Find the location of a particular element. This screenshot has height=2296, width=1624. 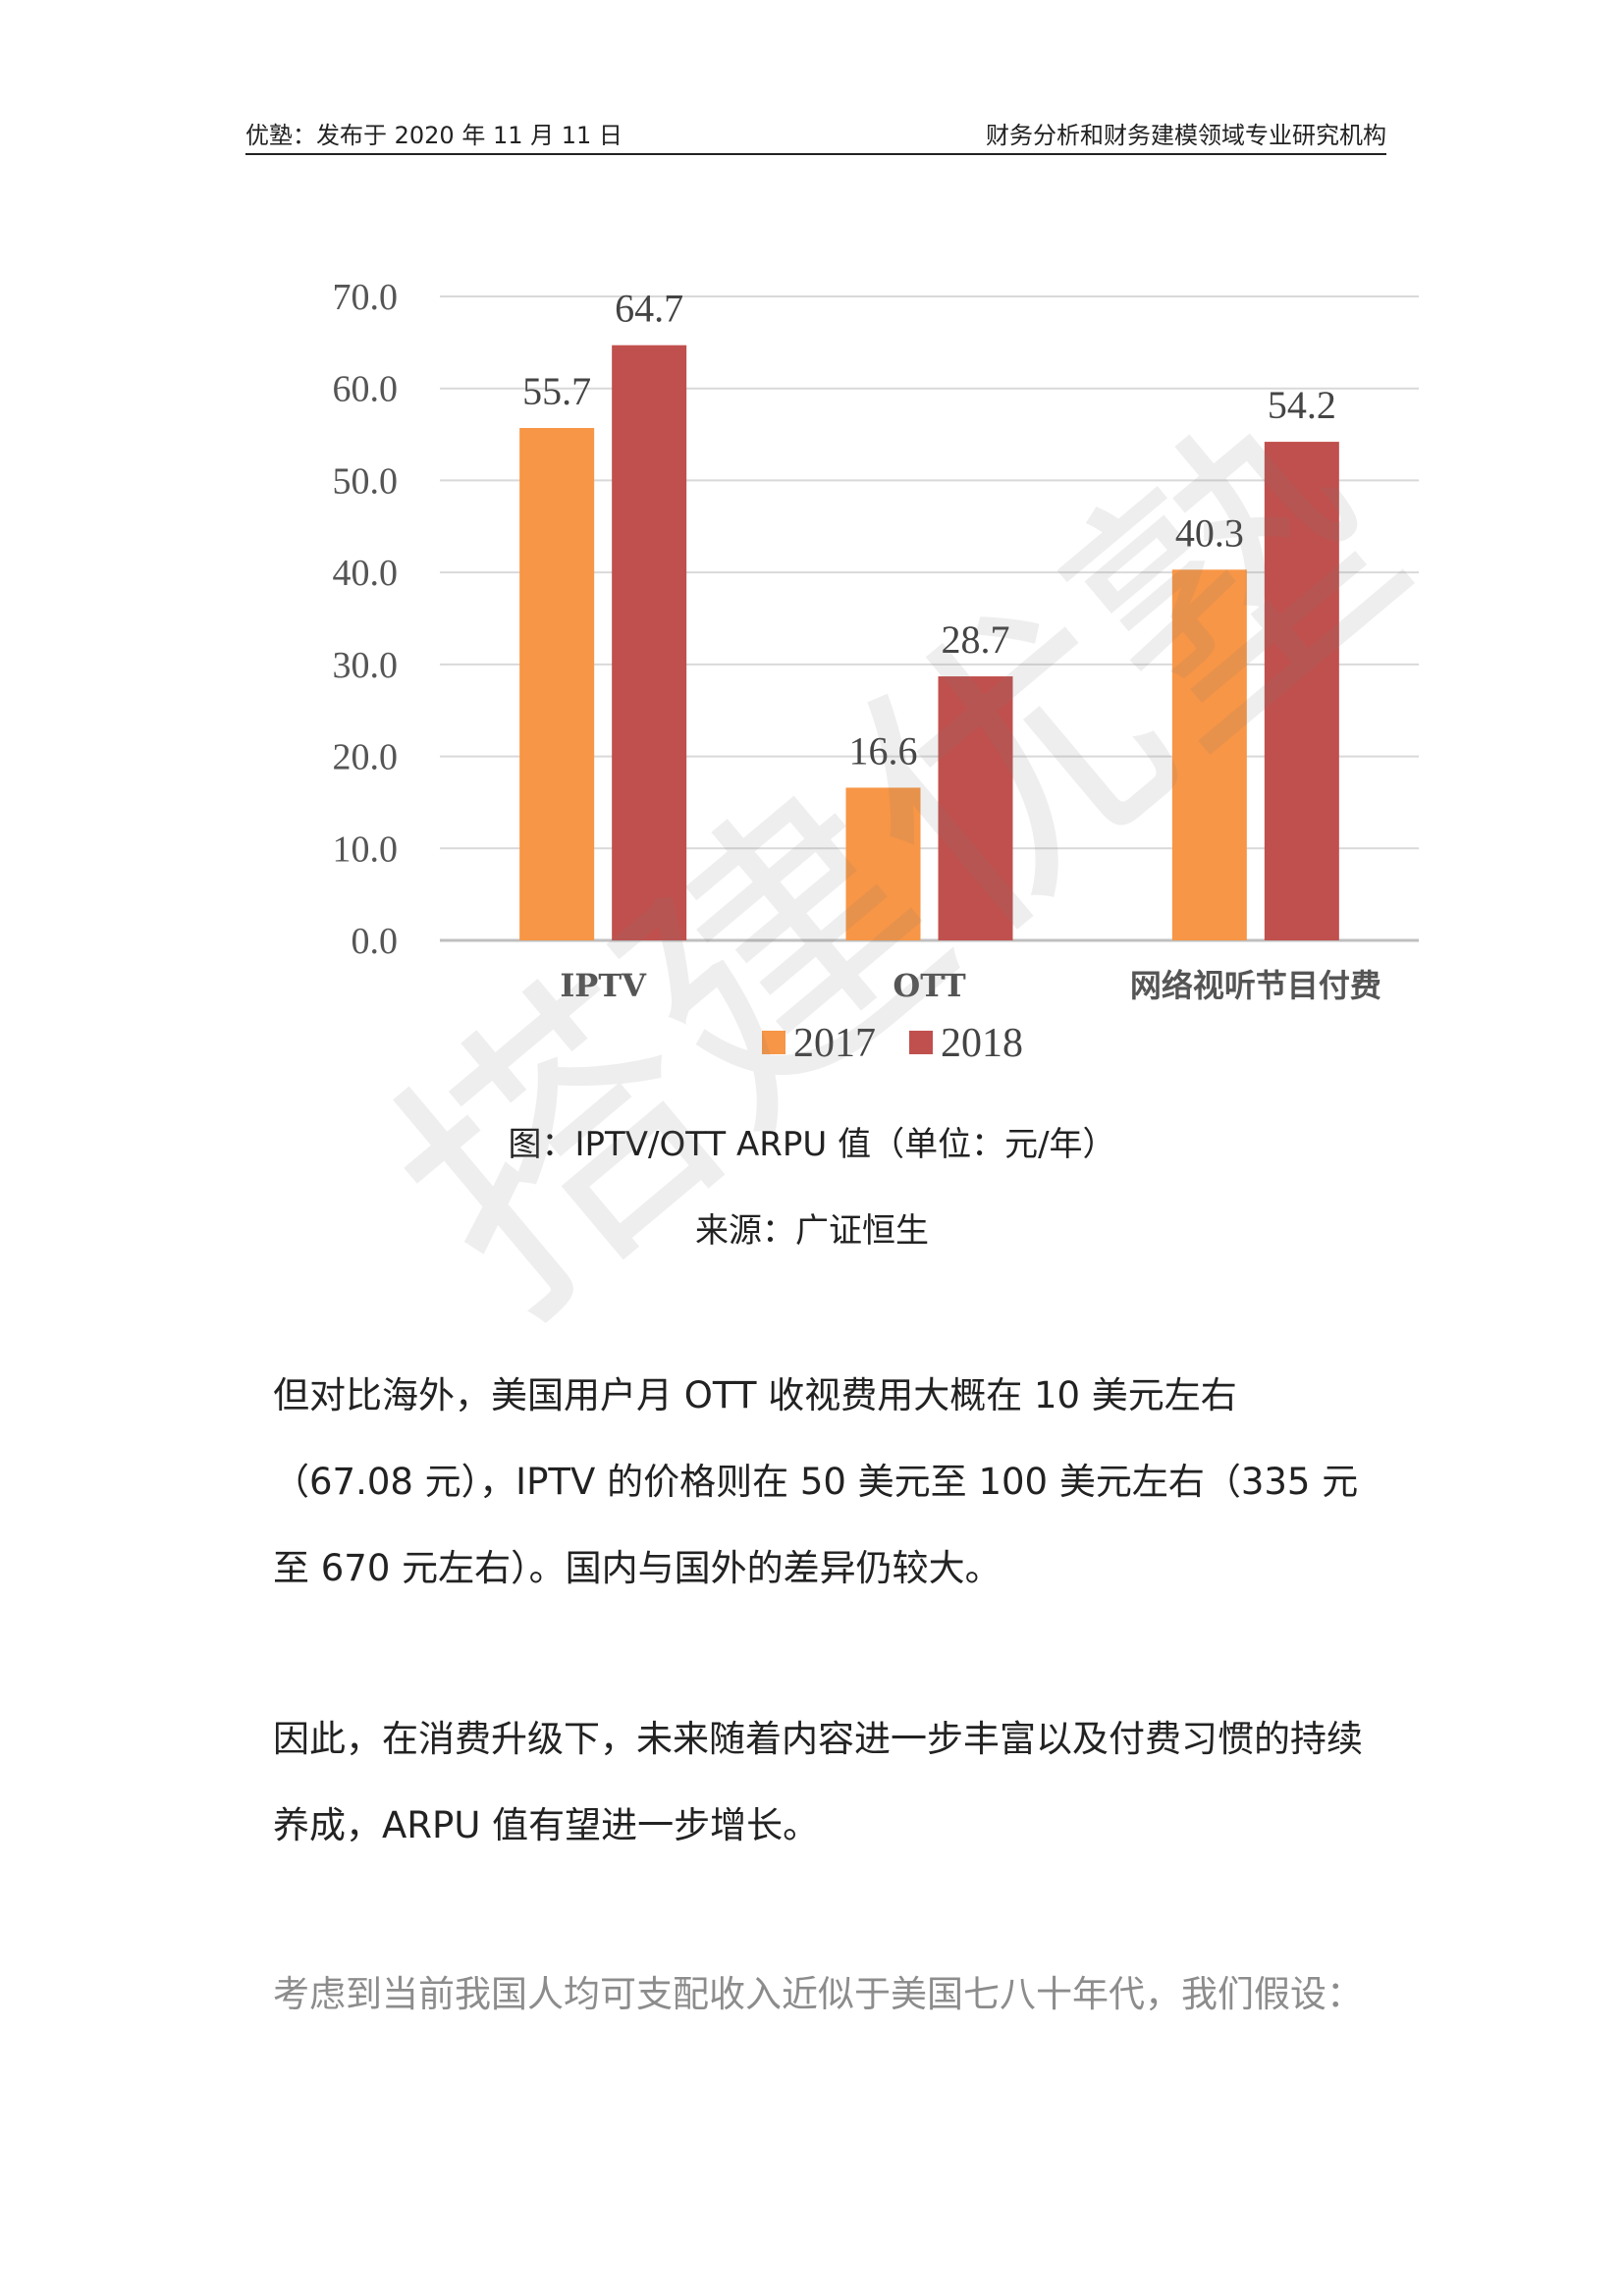

legend-swatch-2018 is located at coordinates (921, 1043).